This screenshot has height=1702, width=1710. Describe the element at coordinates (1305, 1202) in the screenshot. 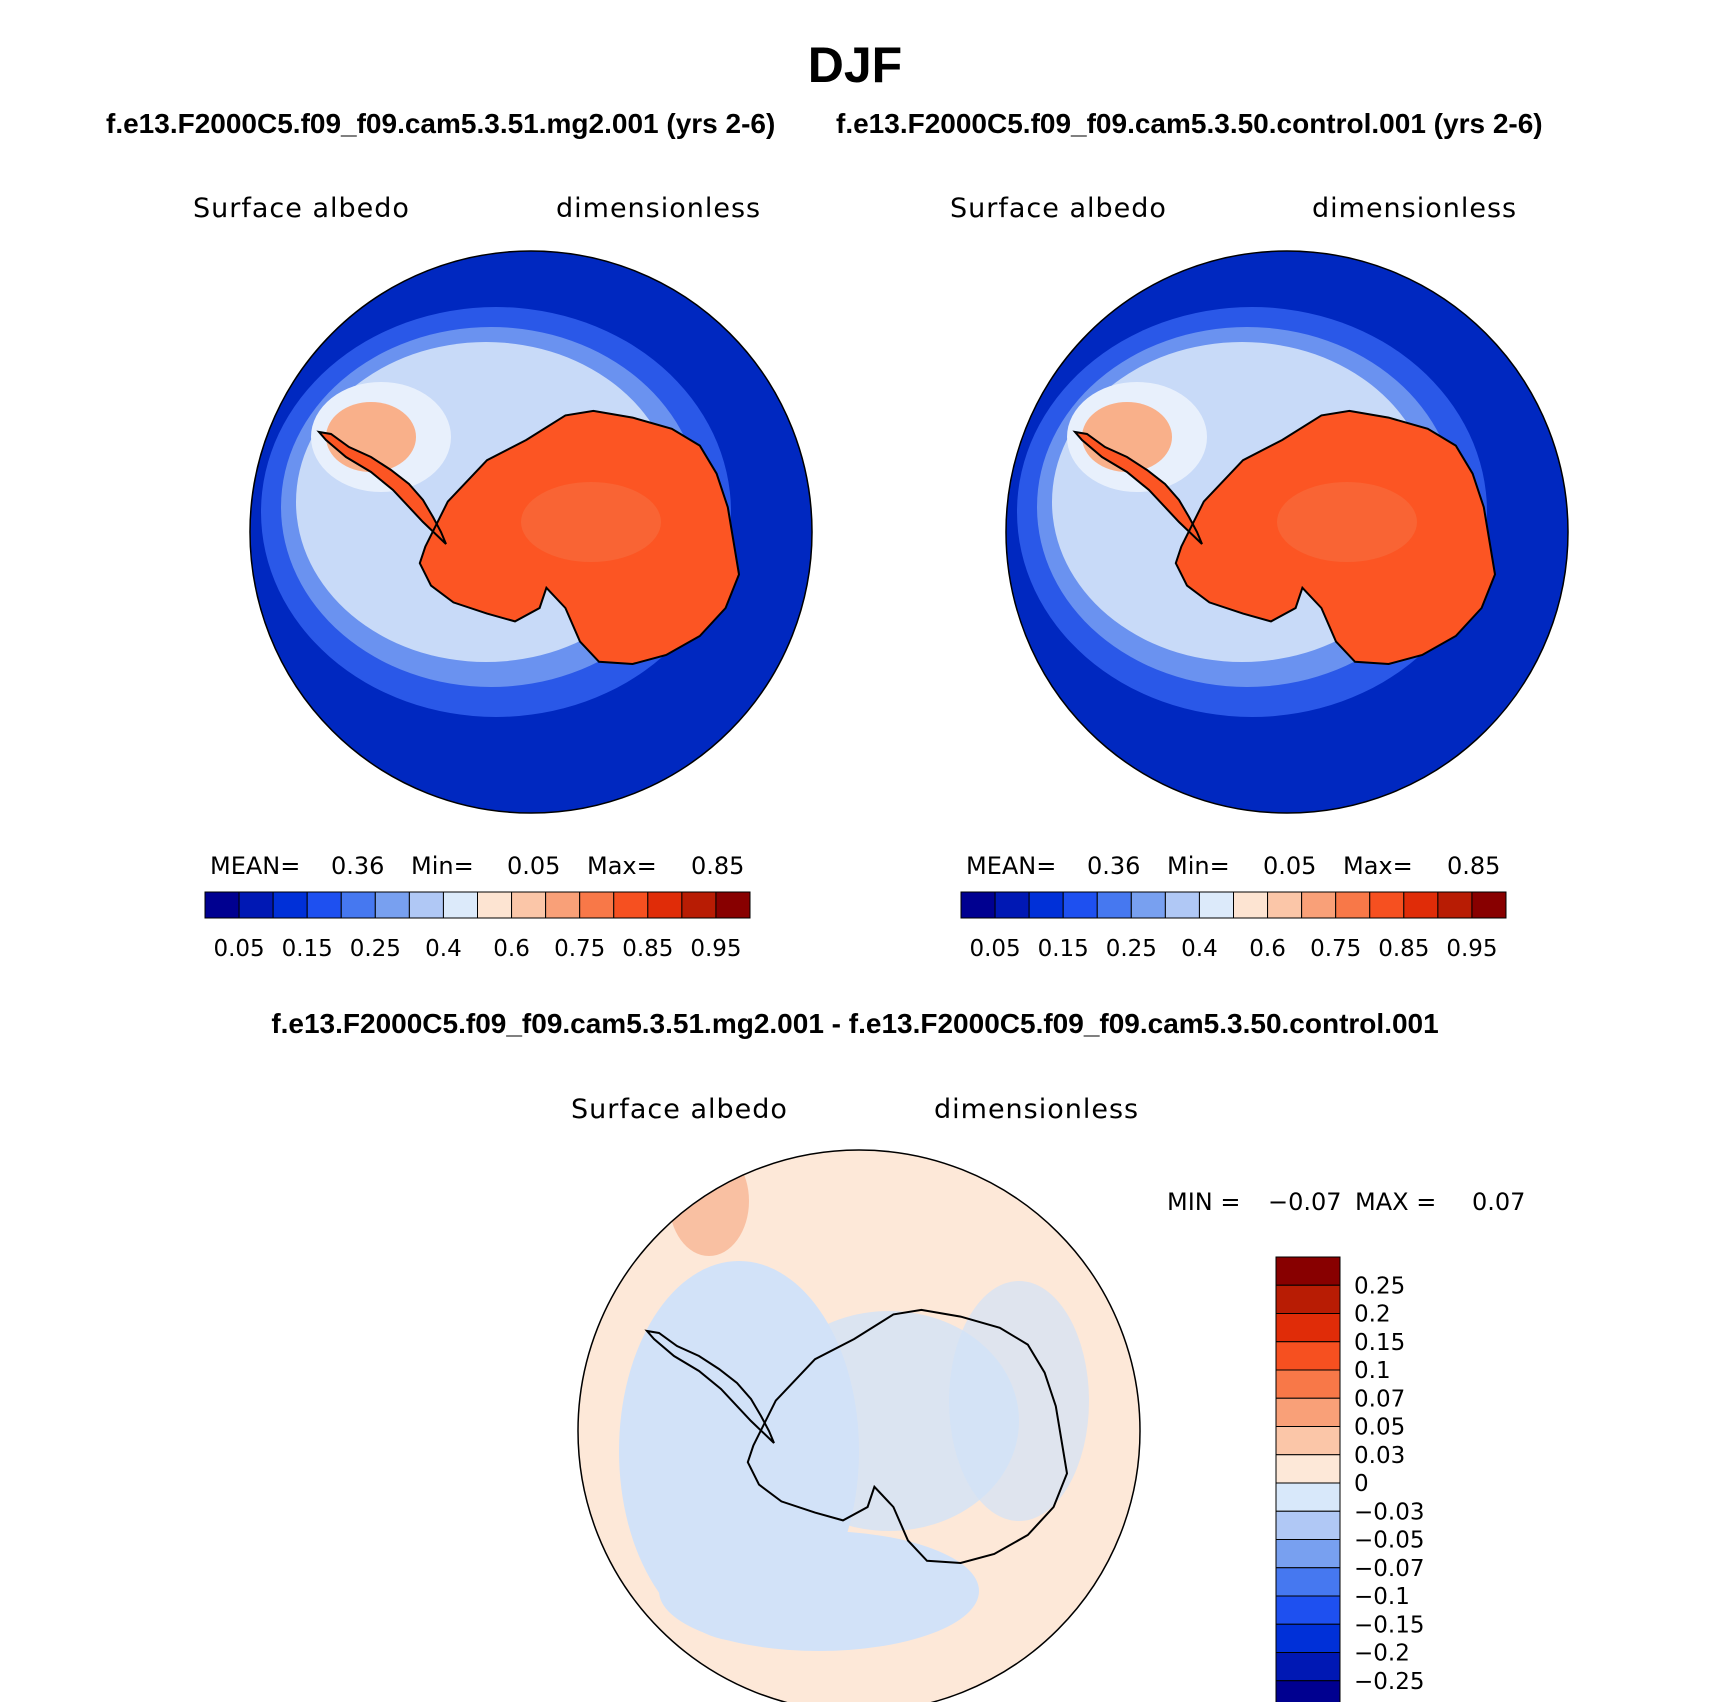

I see `diff-min-value: −0.07` at that location.